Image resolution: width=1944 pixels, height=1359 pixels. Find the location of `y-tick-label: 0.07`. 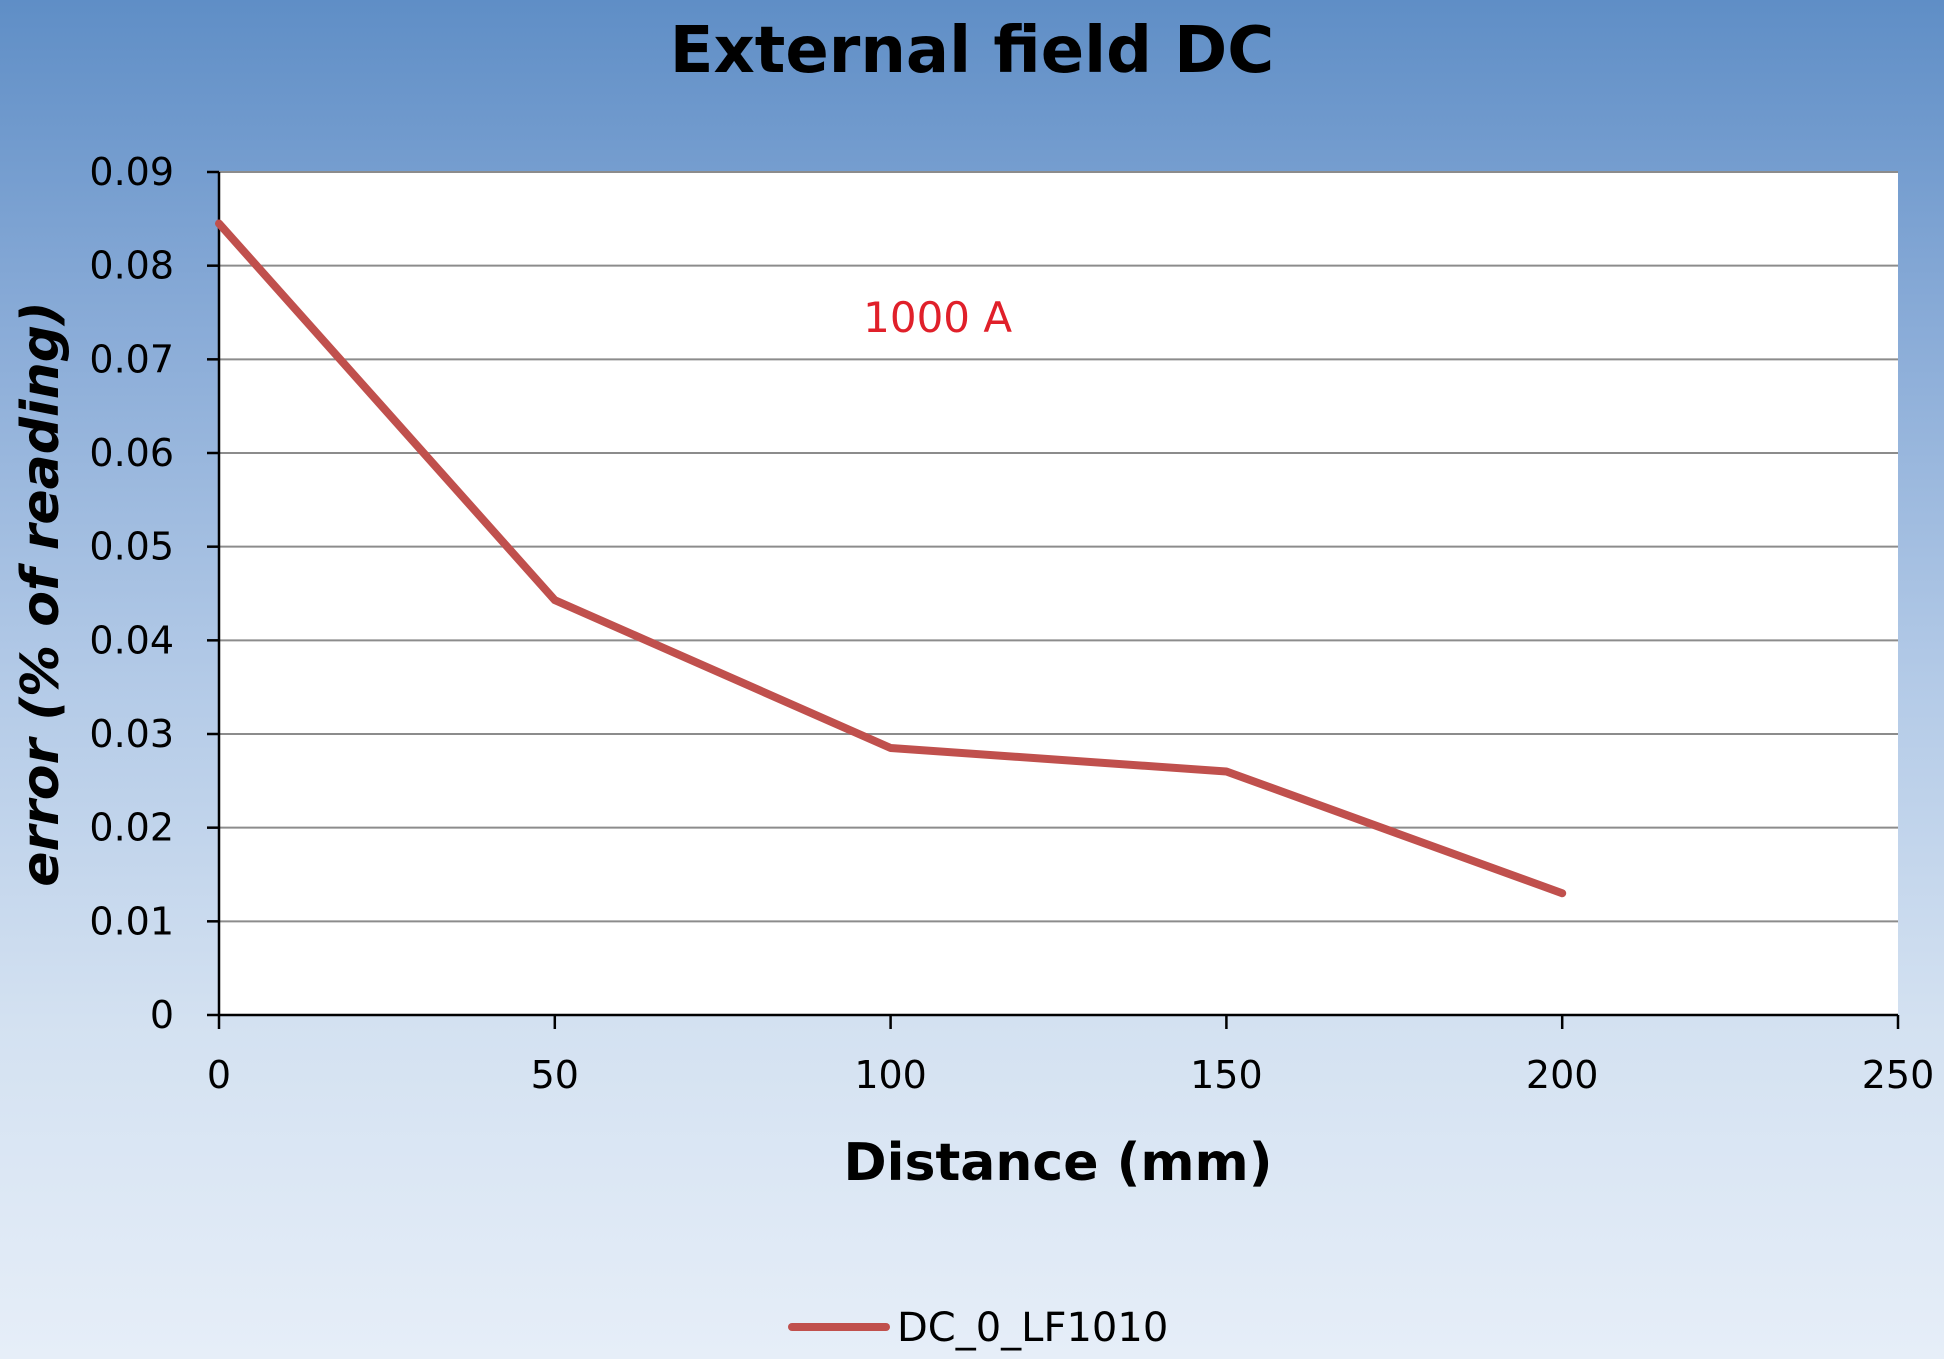

y-tick-label: 0.07 is located at coordinates (131, 359).